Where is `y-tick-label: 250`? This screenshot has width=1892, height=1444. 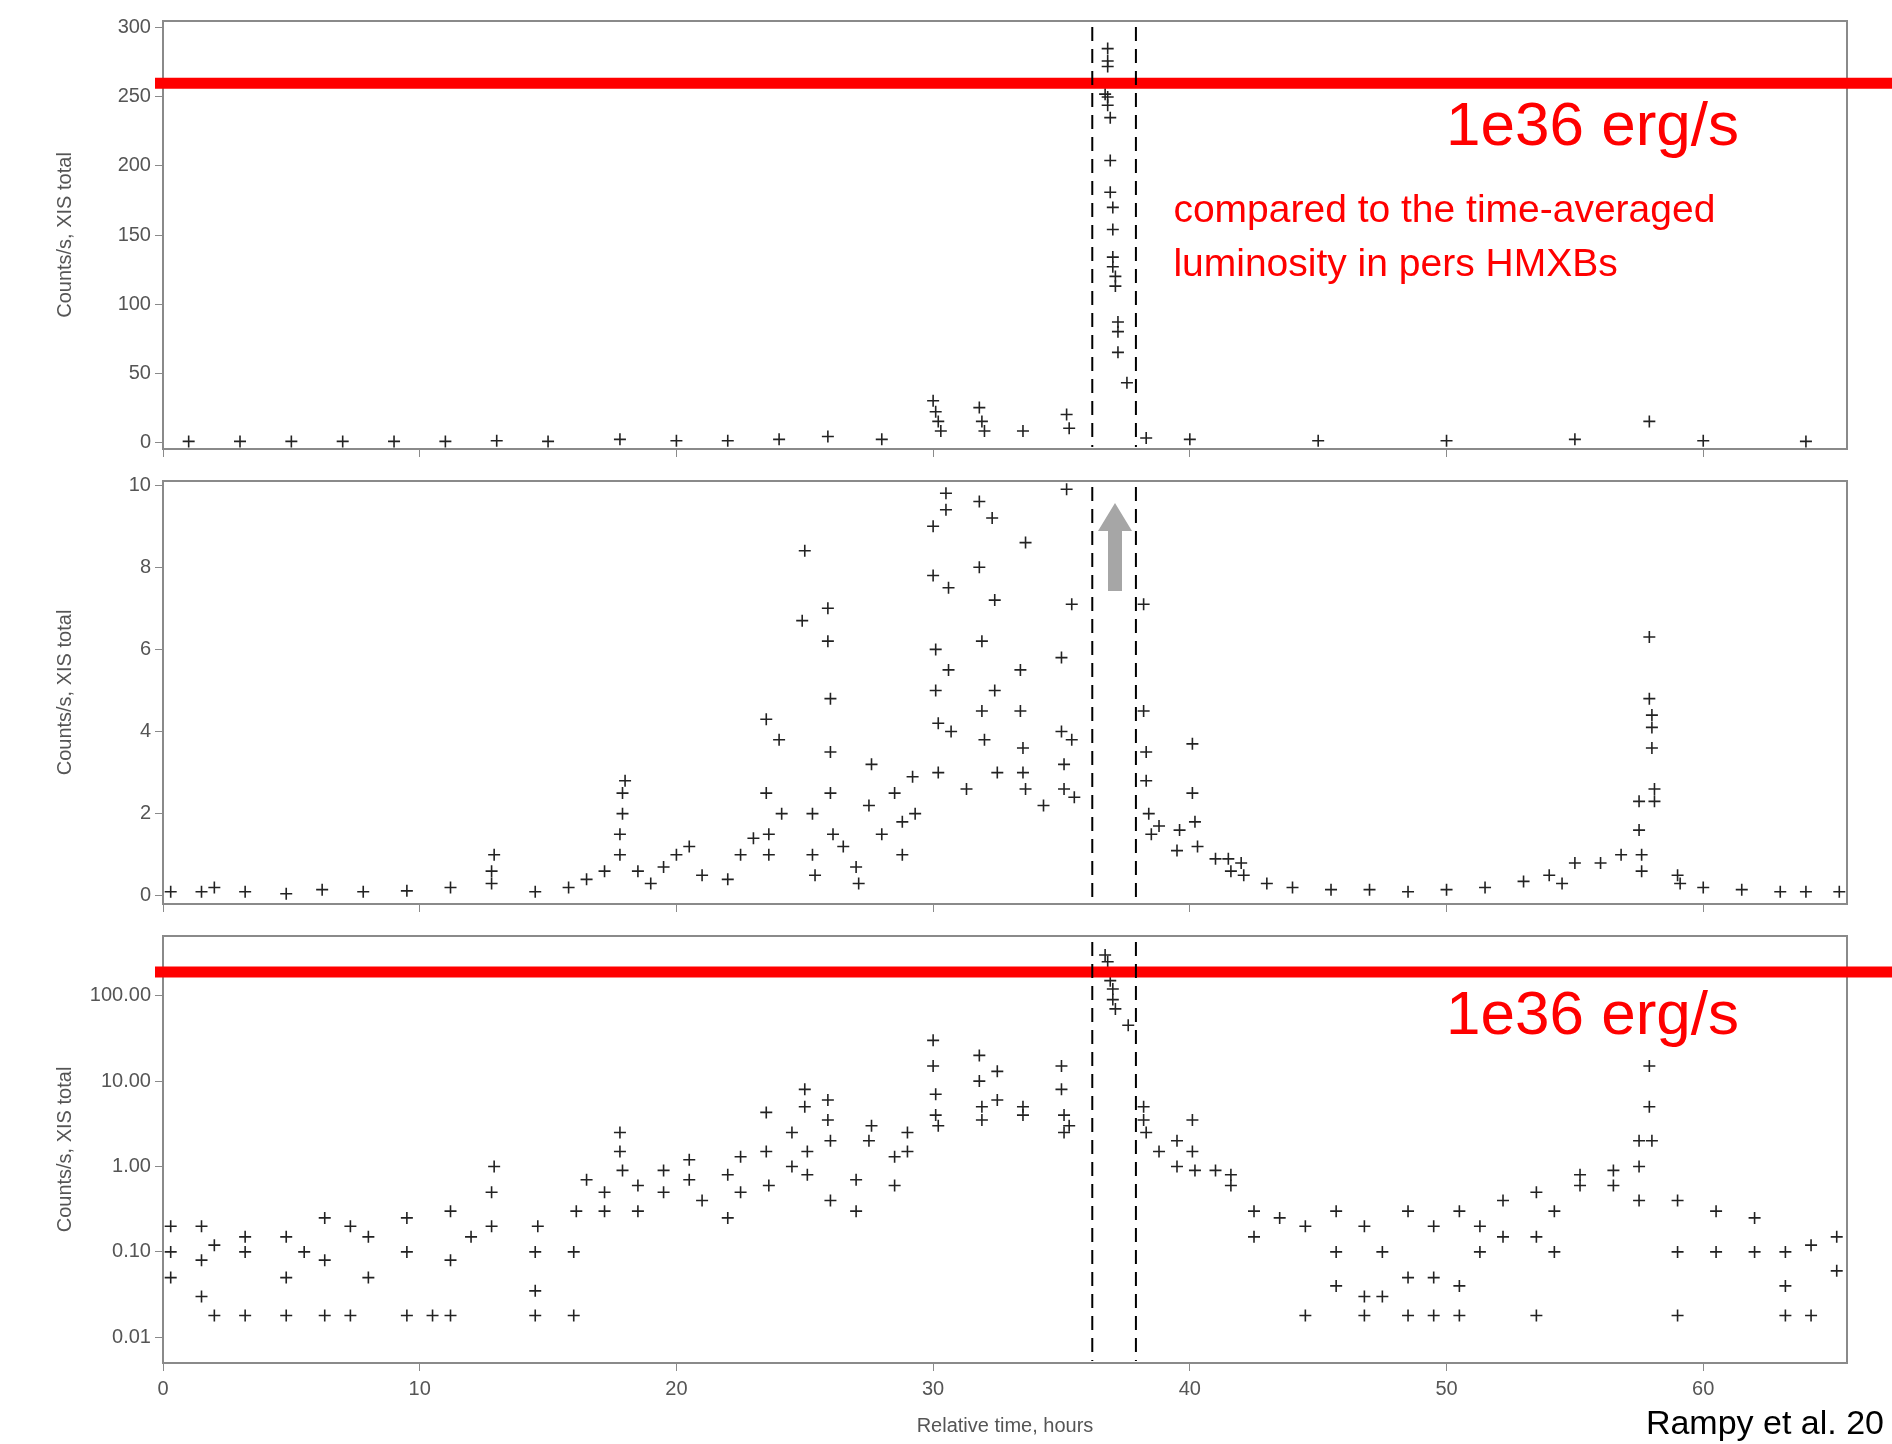 y-tick-label: 250 is located at coordinates (134, 95).